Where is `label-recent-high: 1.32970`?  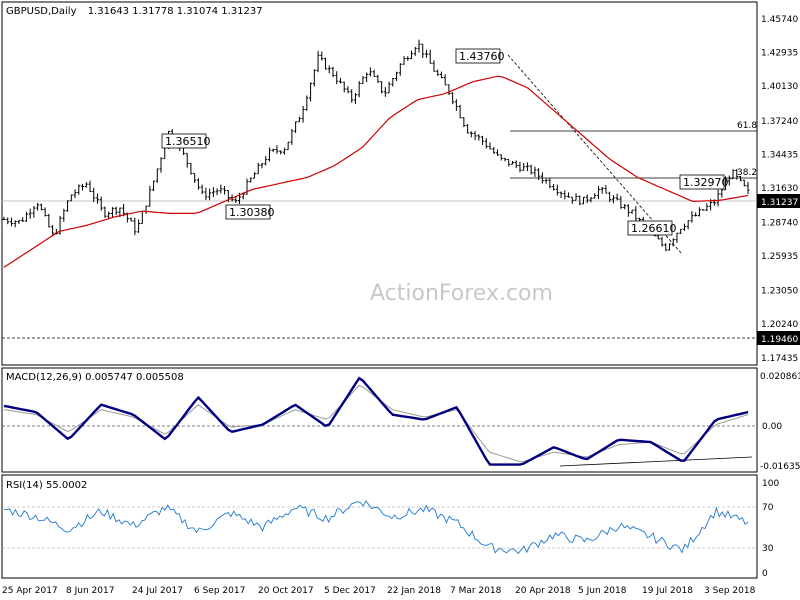
label-recent-high: 1.32970 is located at coordinates (704, 182).